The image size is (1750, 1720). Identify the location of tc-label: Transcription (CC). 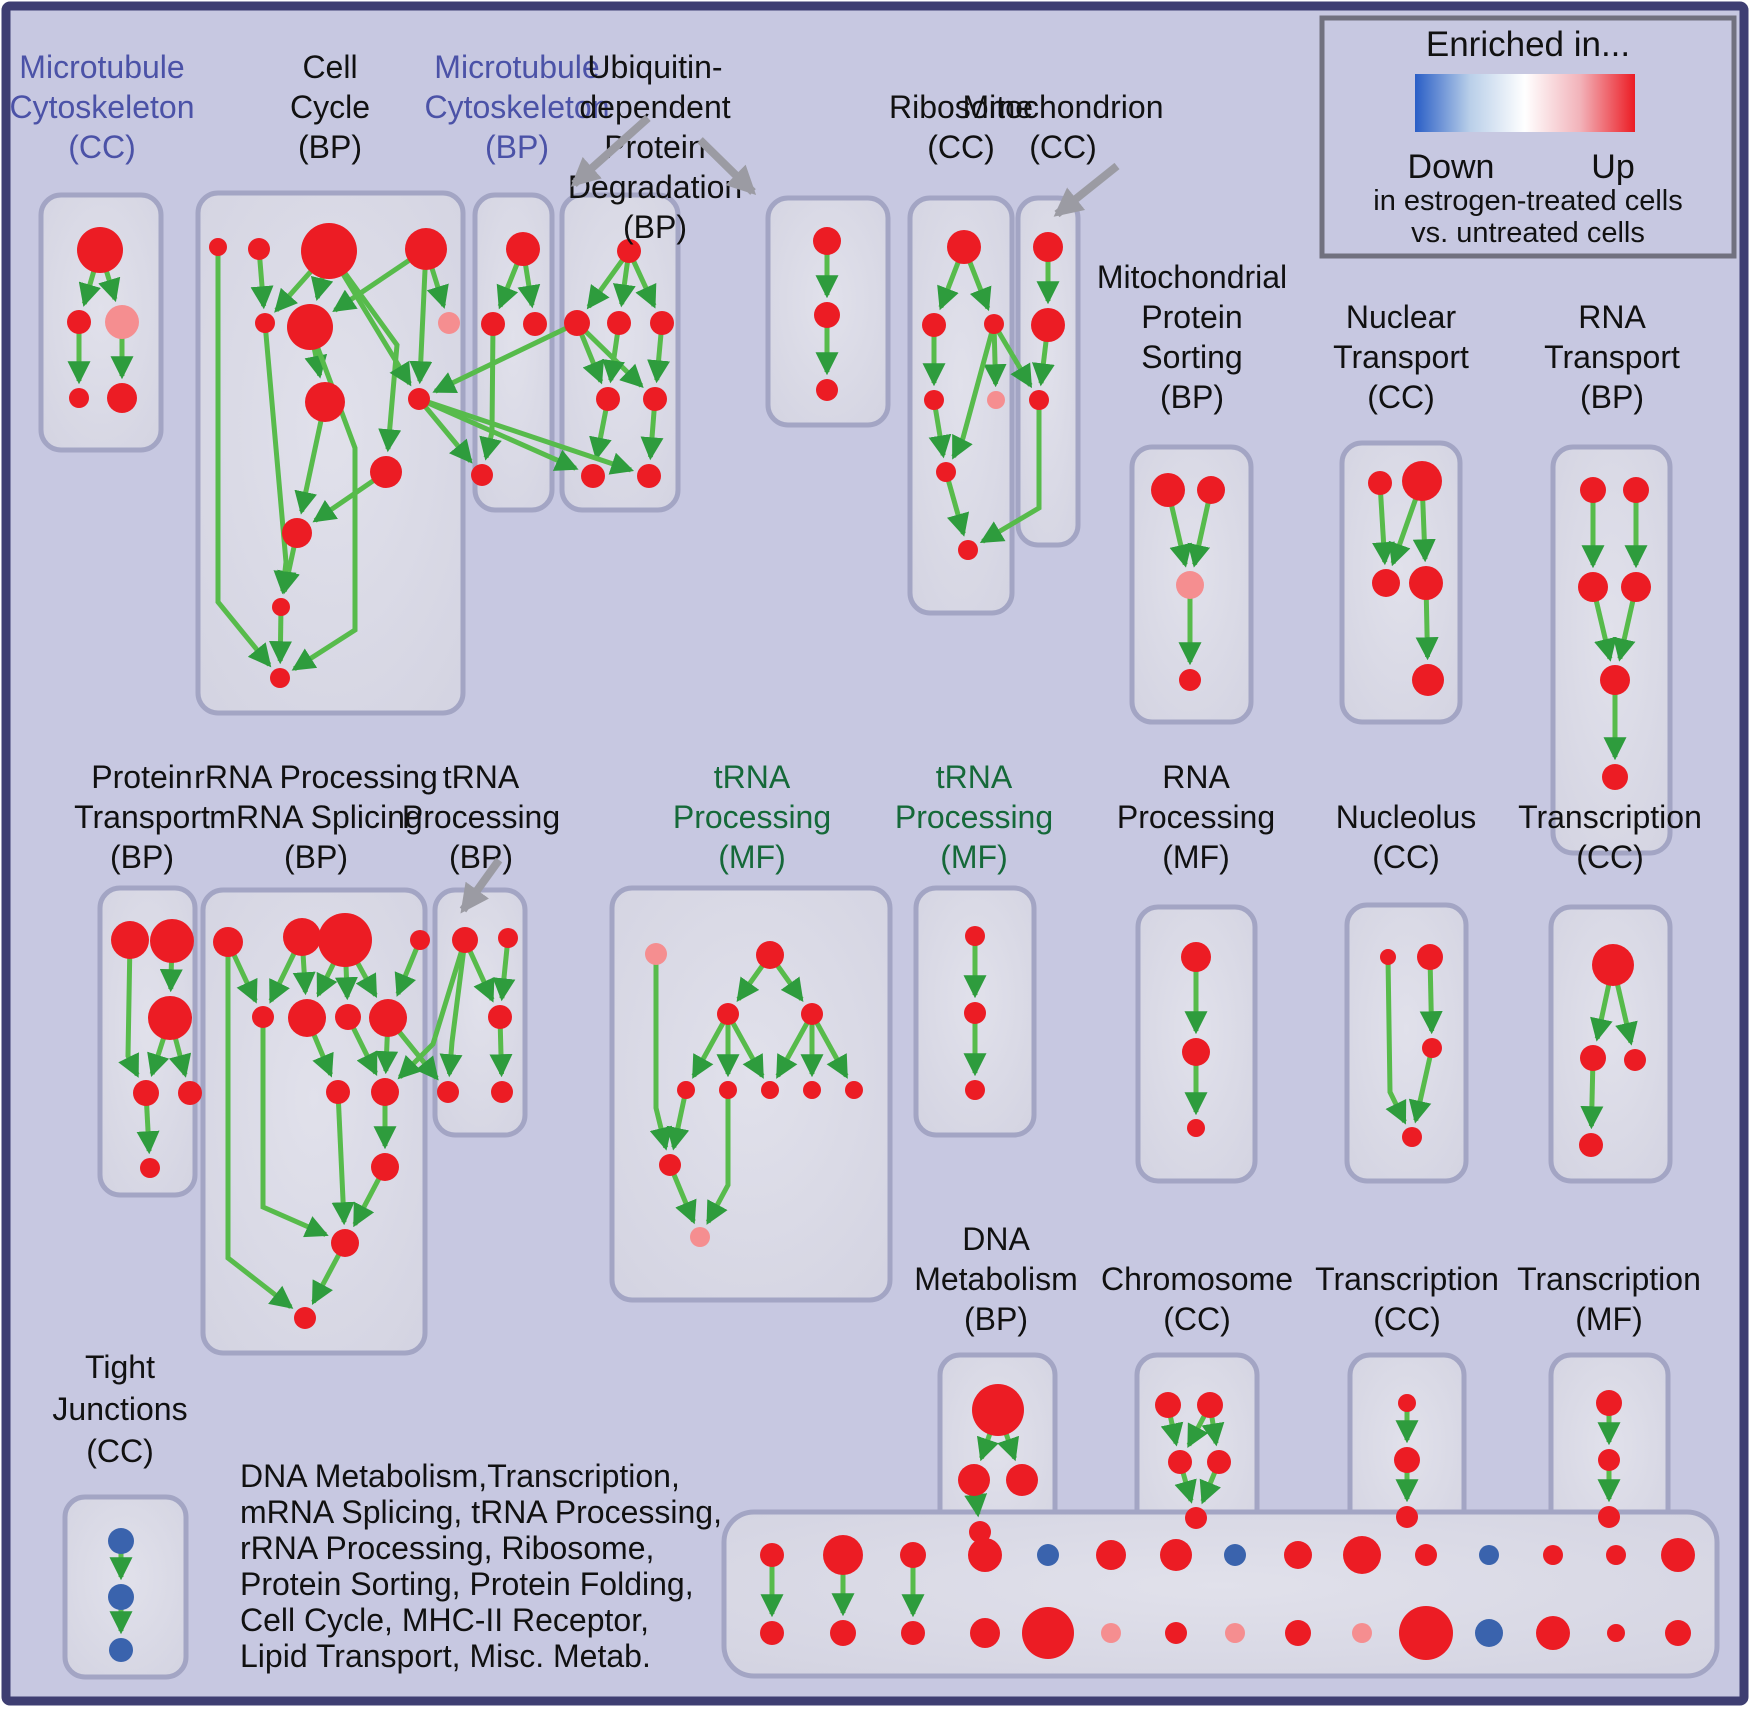
(1610, 837).